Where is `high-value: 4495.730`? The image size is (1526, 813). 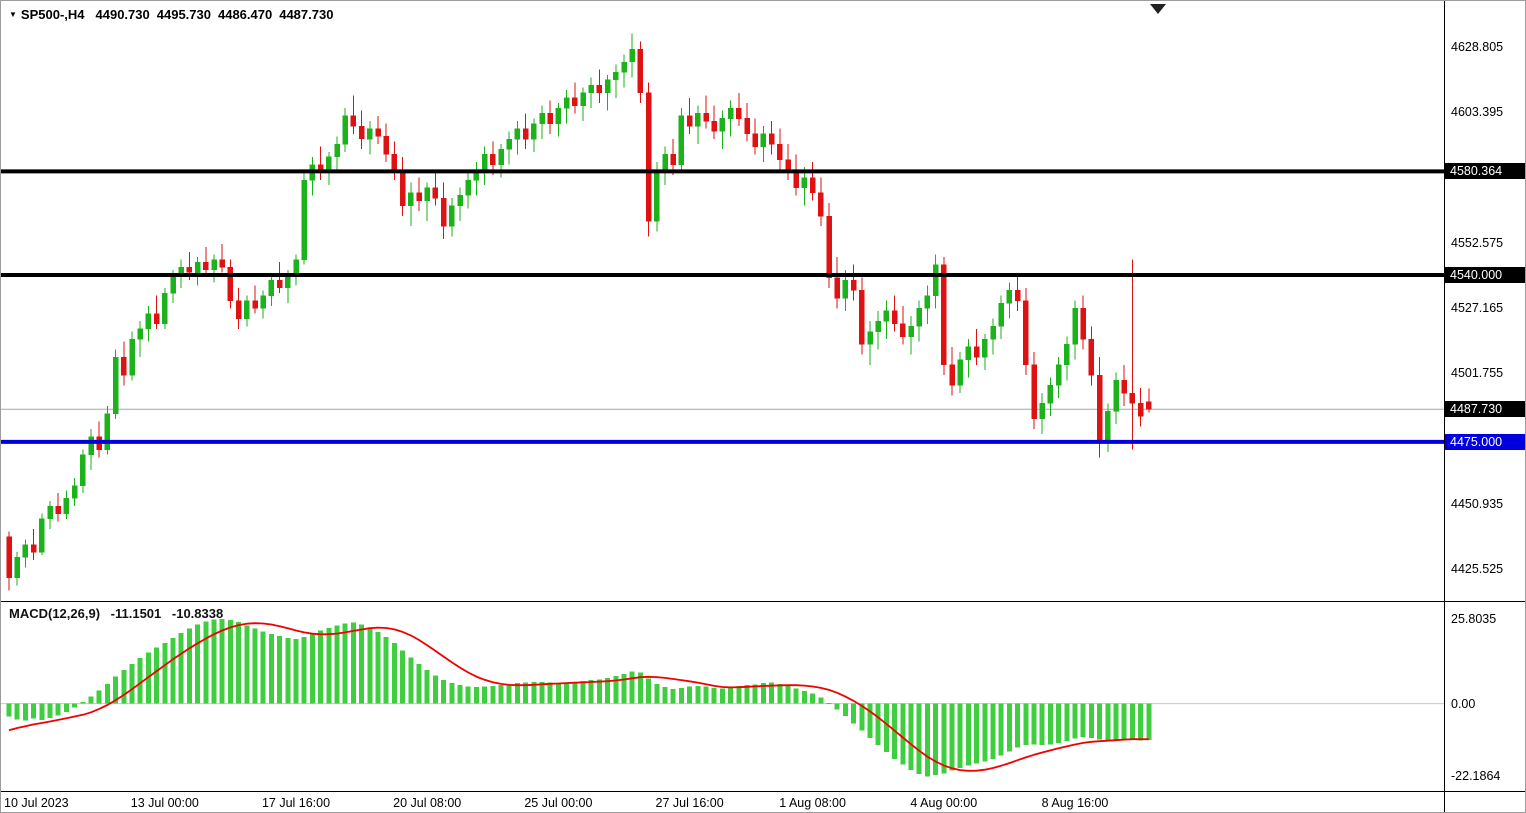 high-value: 4495.730 is located at coordinates (183, 14).